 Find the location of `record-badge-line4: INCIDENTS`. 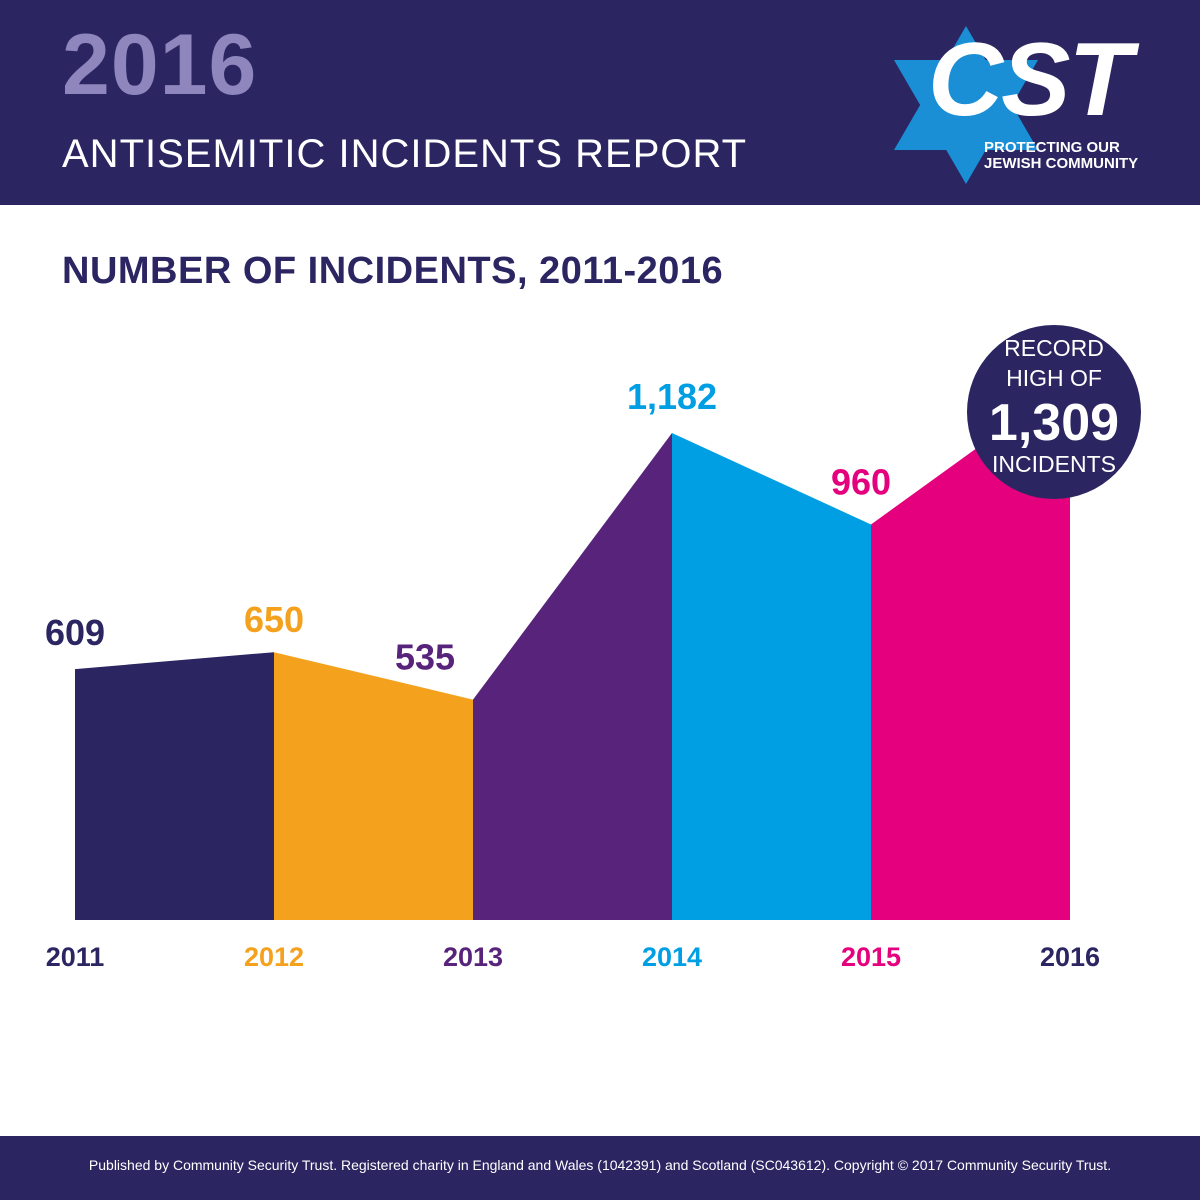

record-badge-line4: INCIDENTS is located at coordinates (1054, 464).